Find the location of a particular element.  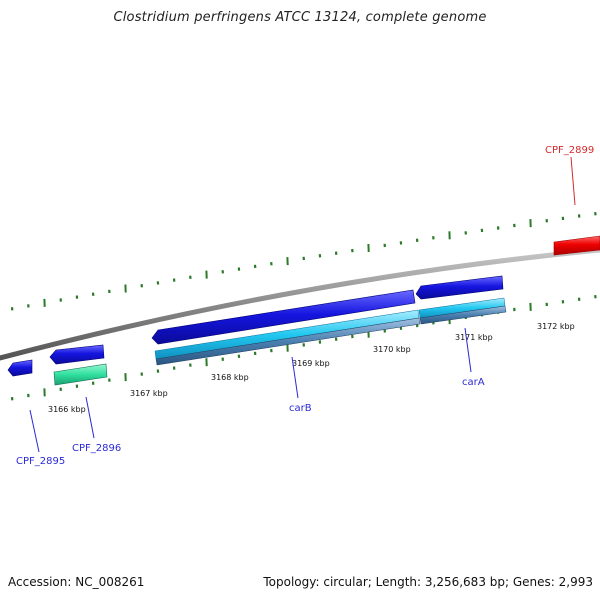

scale-label-3170: 3170 kbp is located at coordinates (392, 349).